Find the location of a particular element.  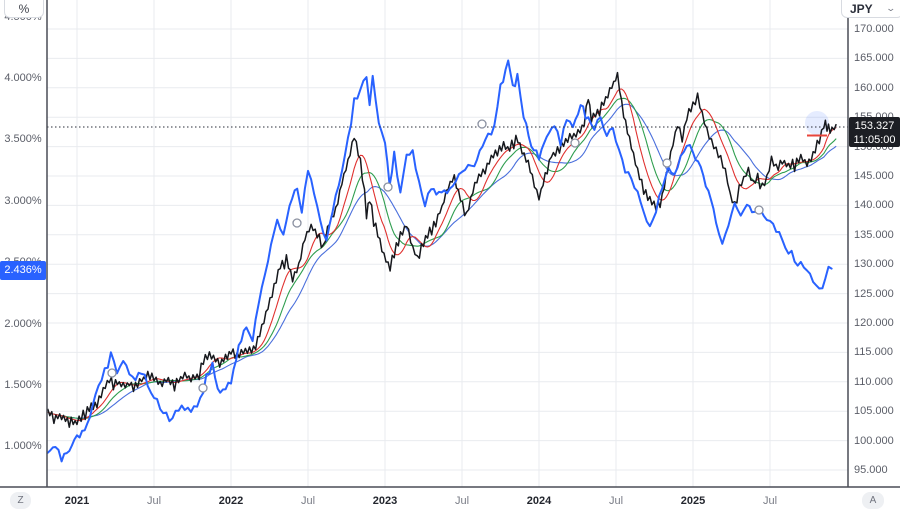

currency-dropdown-label: JPY is located at coordinates (861, 8).